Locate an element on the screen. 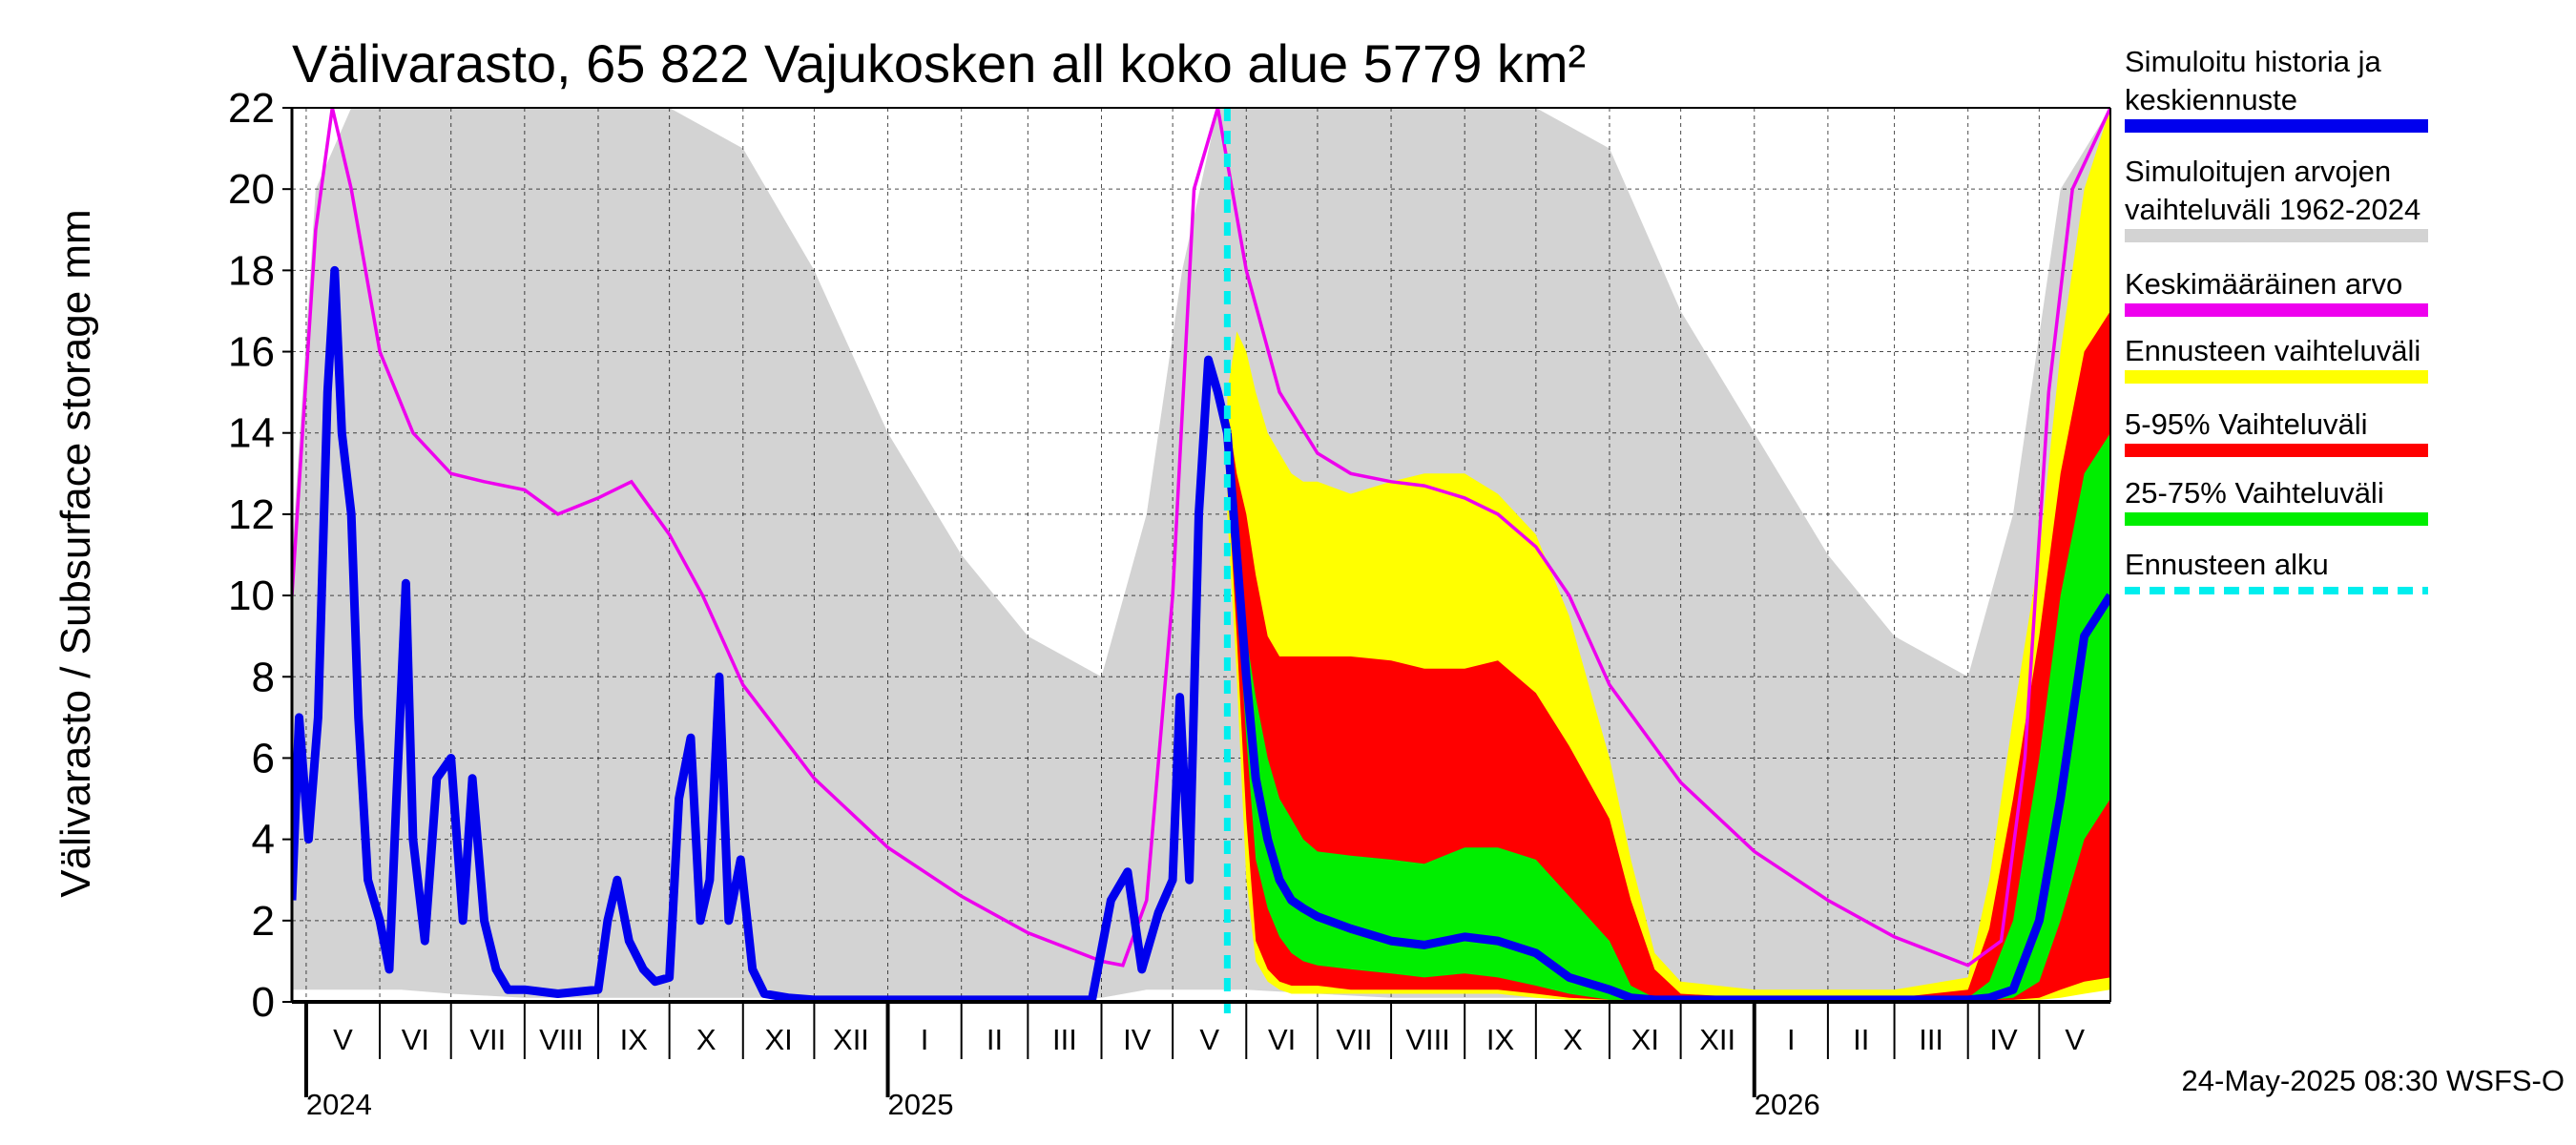  y-tick-label: 12 is located at coordinates (251, 514).